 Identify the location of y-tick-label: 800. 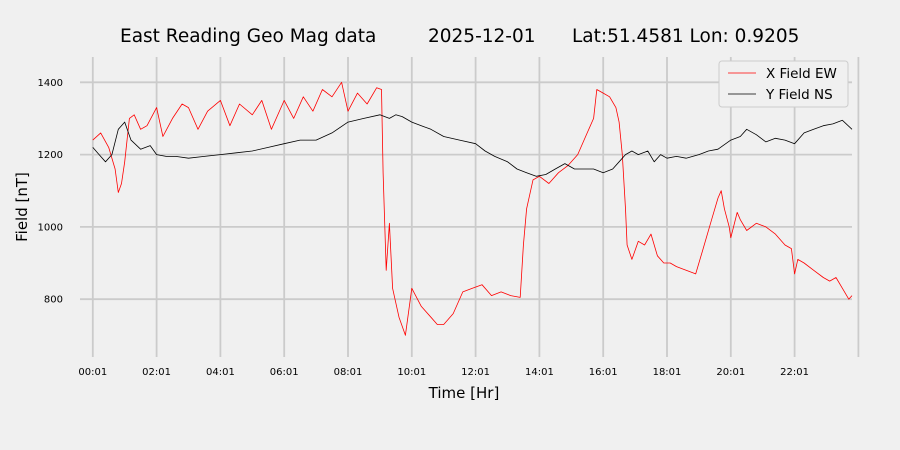
(53, 300).